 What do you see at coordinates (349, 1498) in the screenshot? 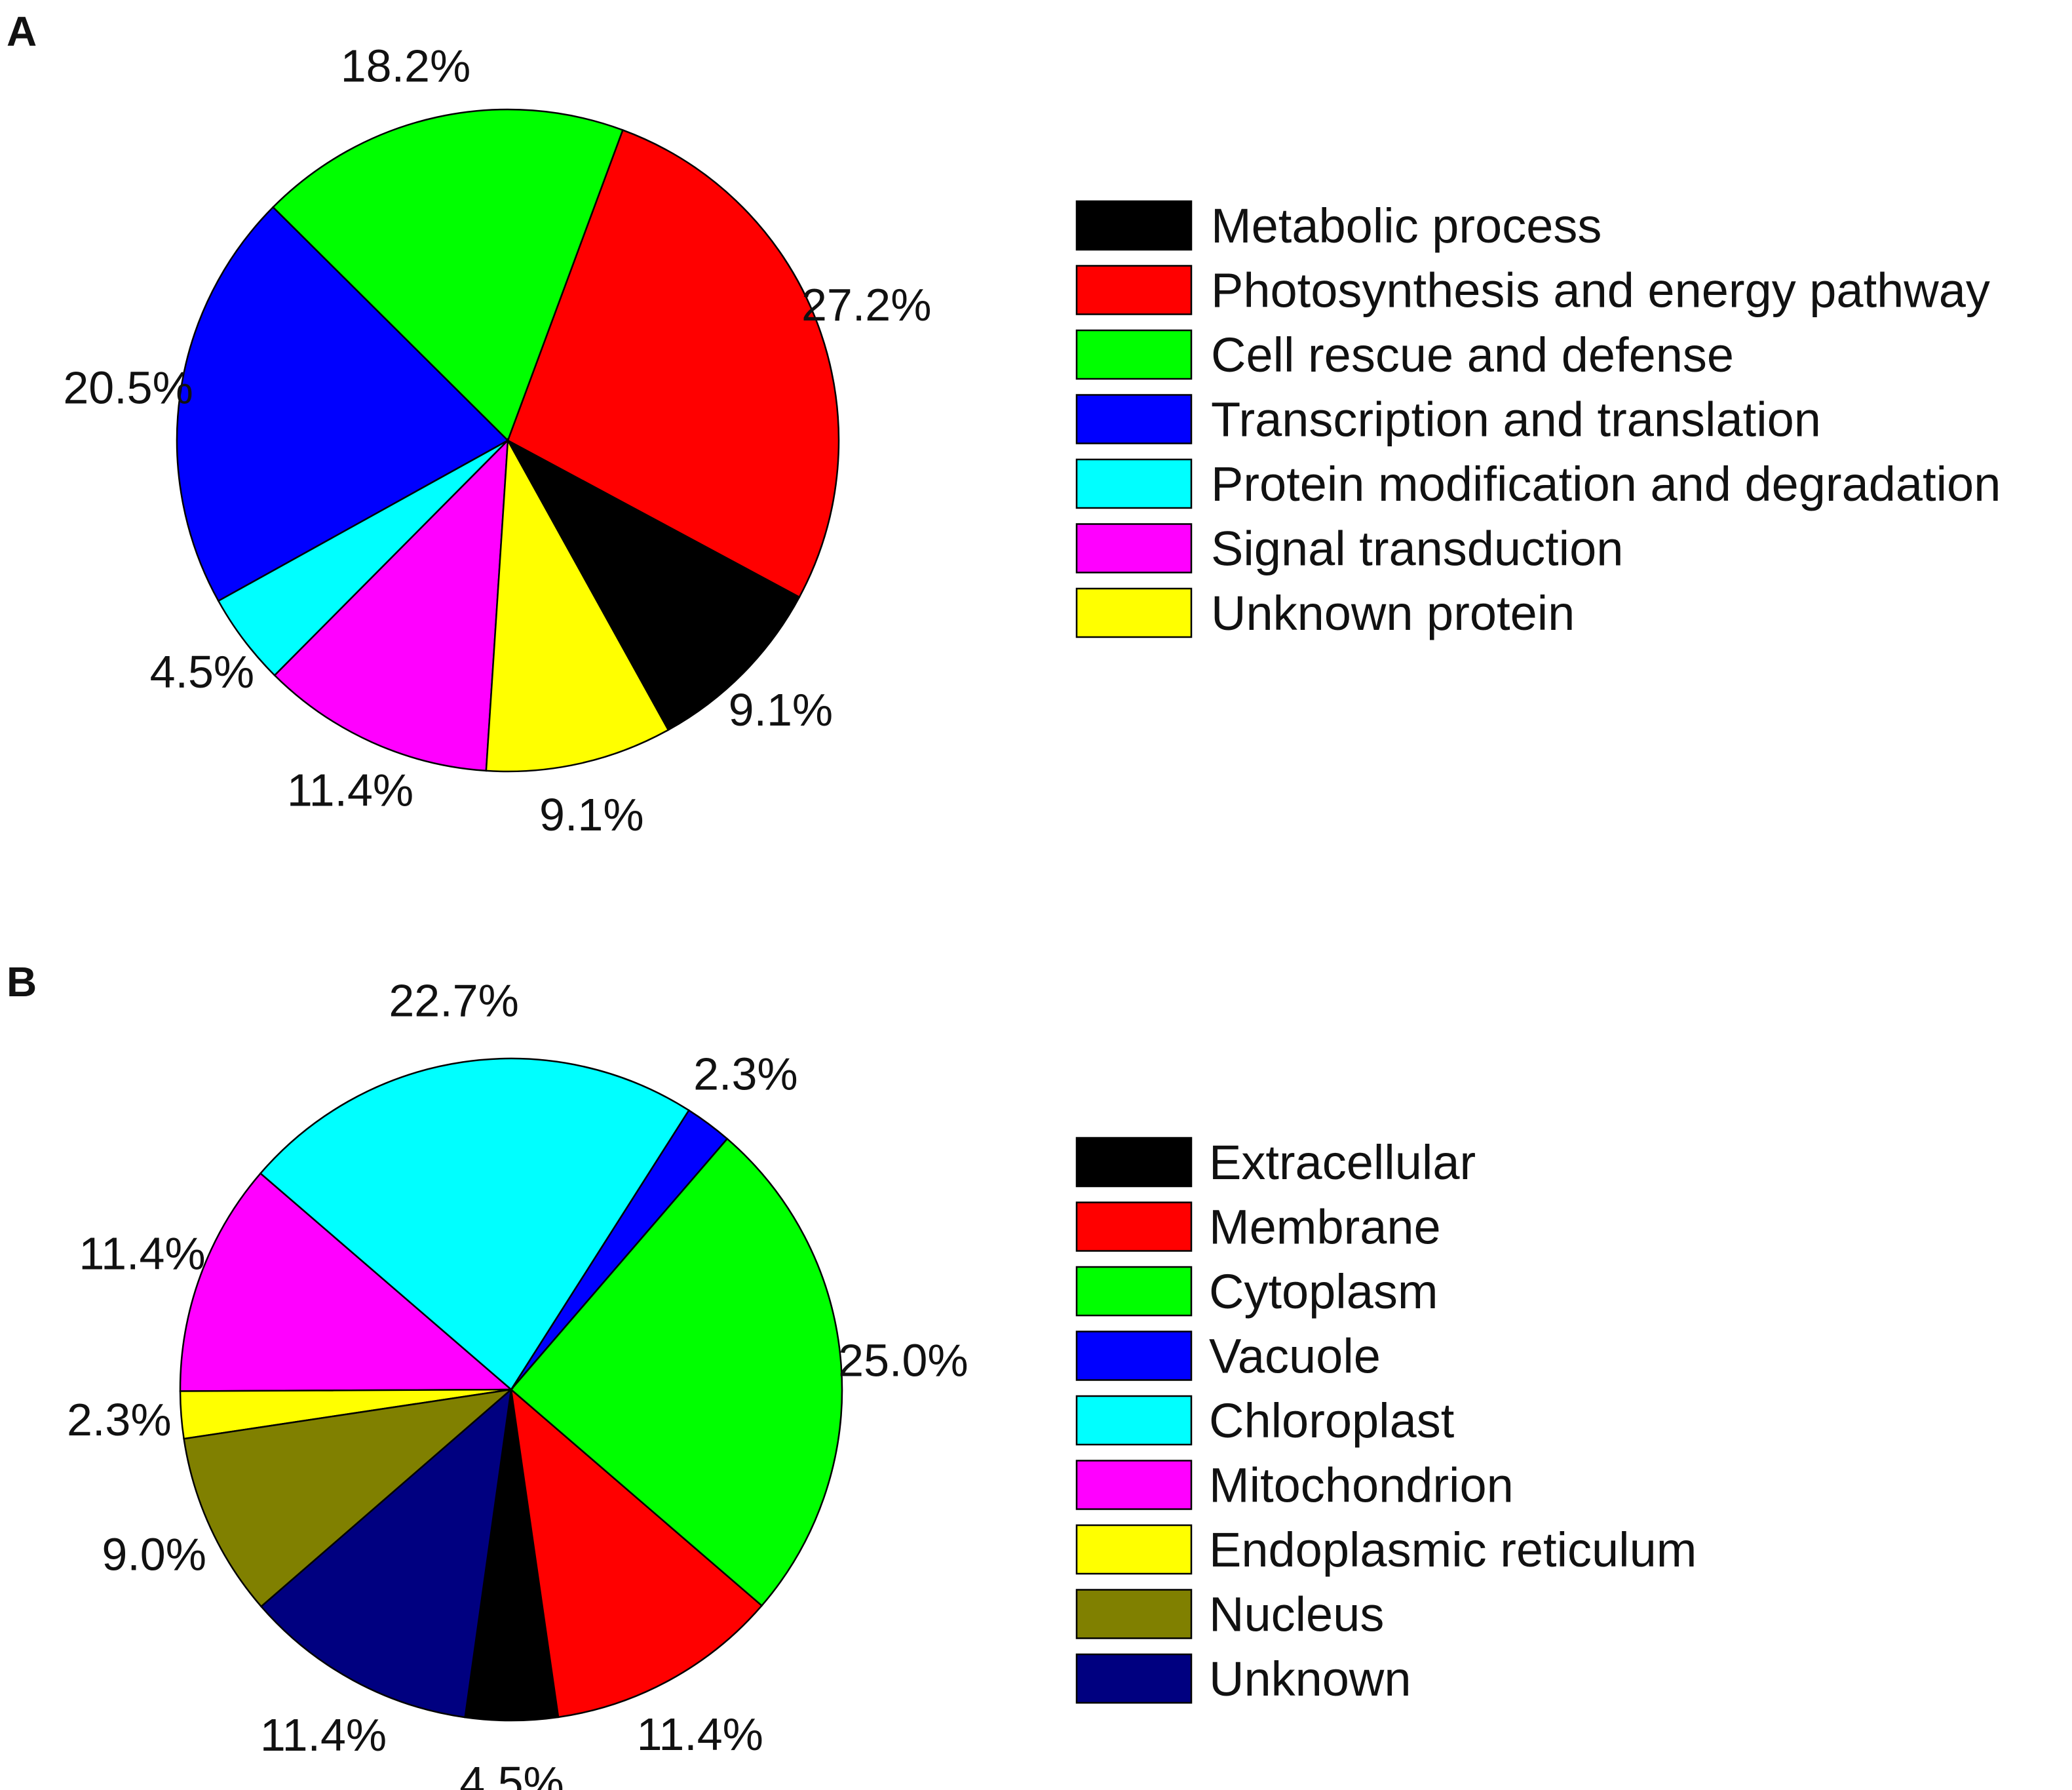
I see `pie-slice-nucleus` at bounding box center [349, 1498].